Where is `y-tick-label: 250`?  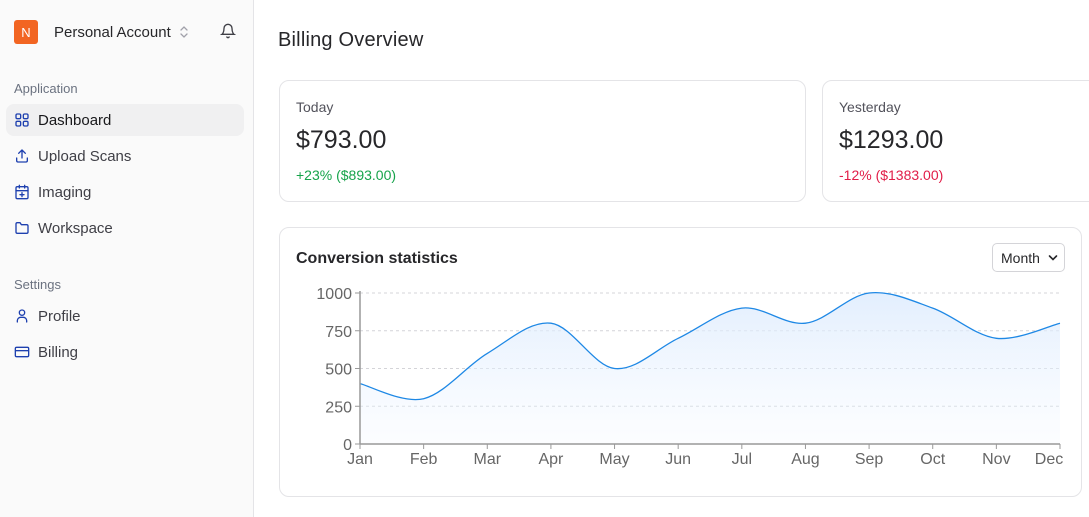
y-tick-label: 250 is located at coordinates (338, 407).